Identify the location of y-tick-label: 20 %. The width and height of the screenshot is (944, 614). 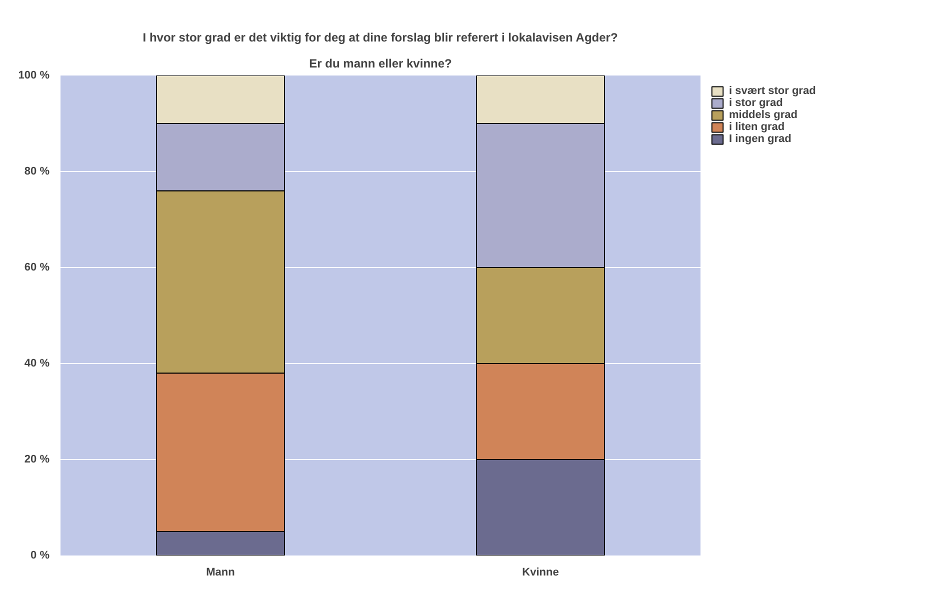
(37, 460).